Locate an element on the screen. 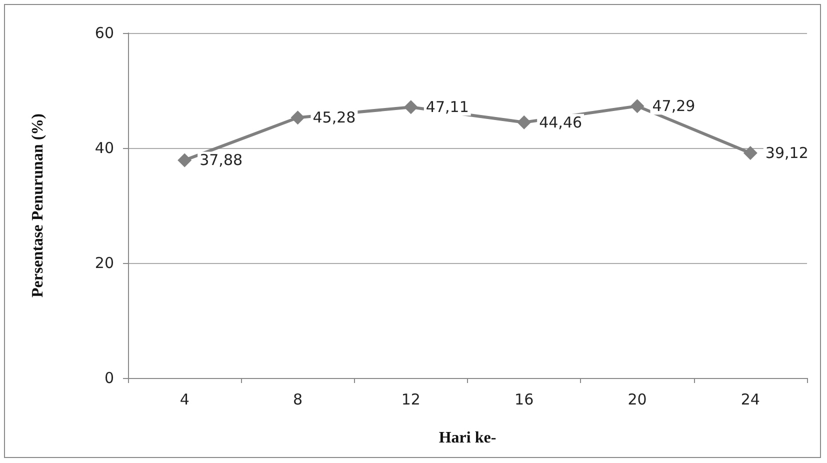 The image size is (827, 463). data-label: 39,12 is located at coordinates (786, 153).